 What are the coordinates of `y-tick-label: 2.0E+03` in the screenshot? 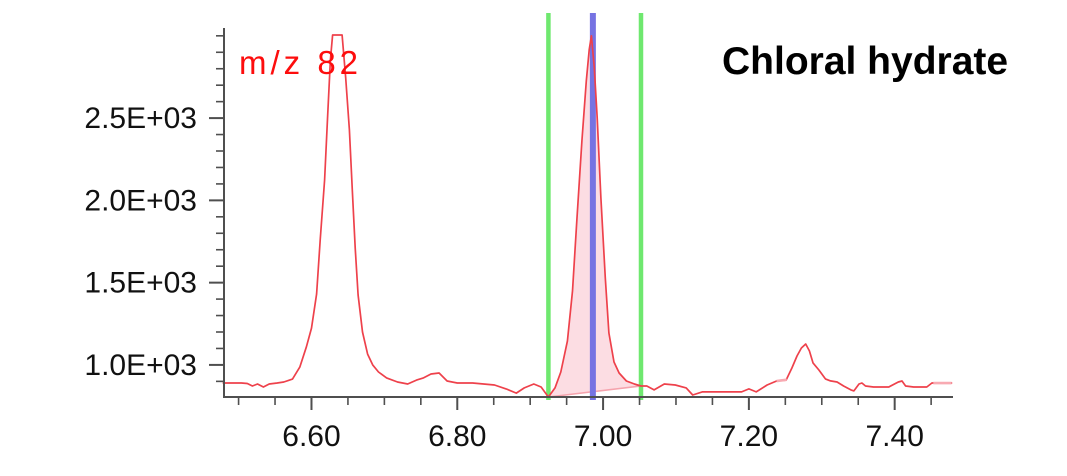 It's located at (140, 200).